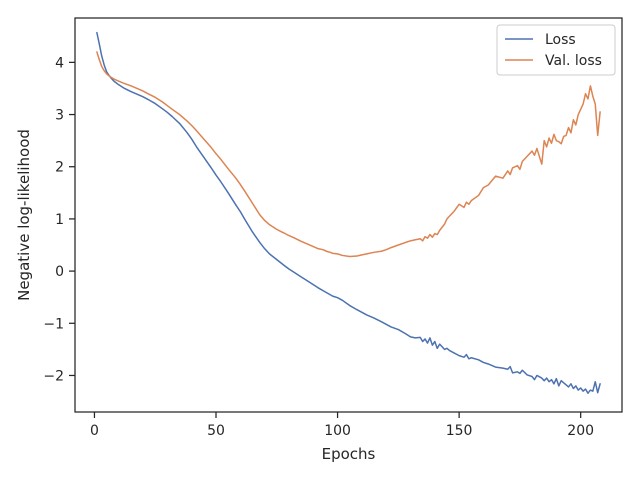 This screenshot has height=480, width=640. What do you see at coordinates (94, 431) in the screenshot?
I see `x-tick-label: 0` at bounding box center [94, 431].